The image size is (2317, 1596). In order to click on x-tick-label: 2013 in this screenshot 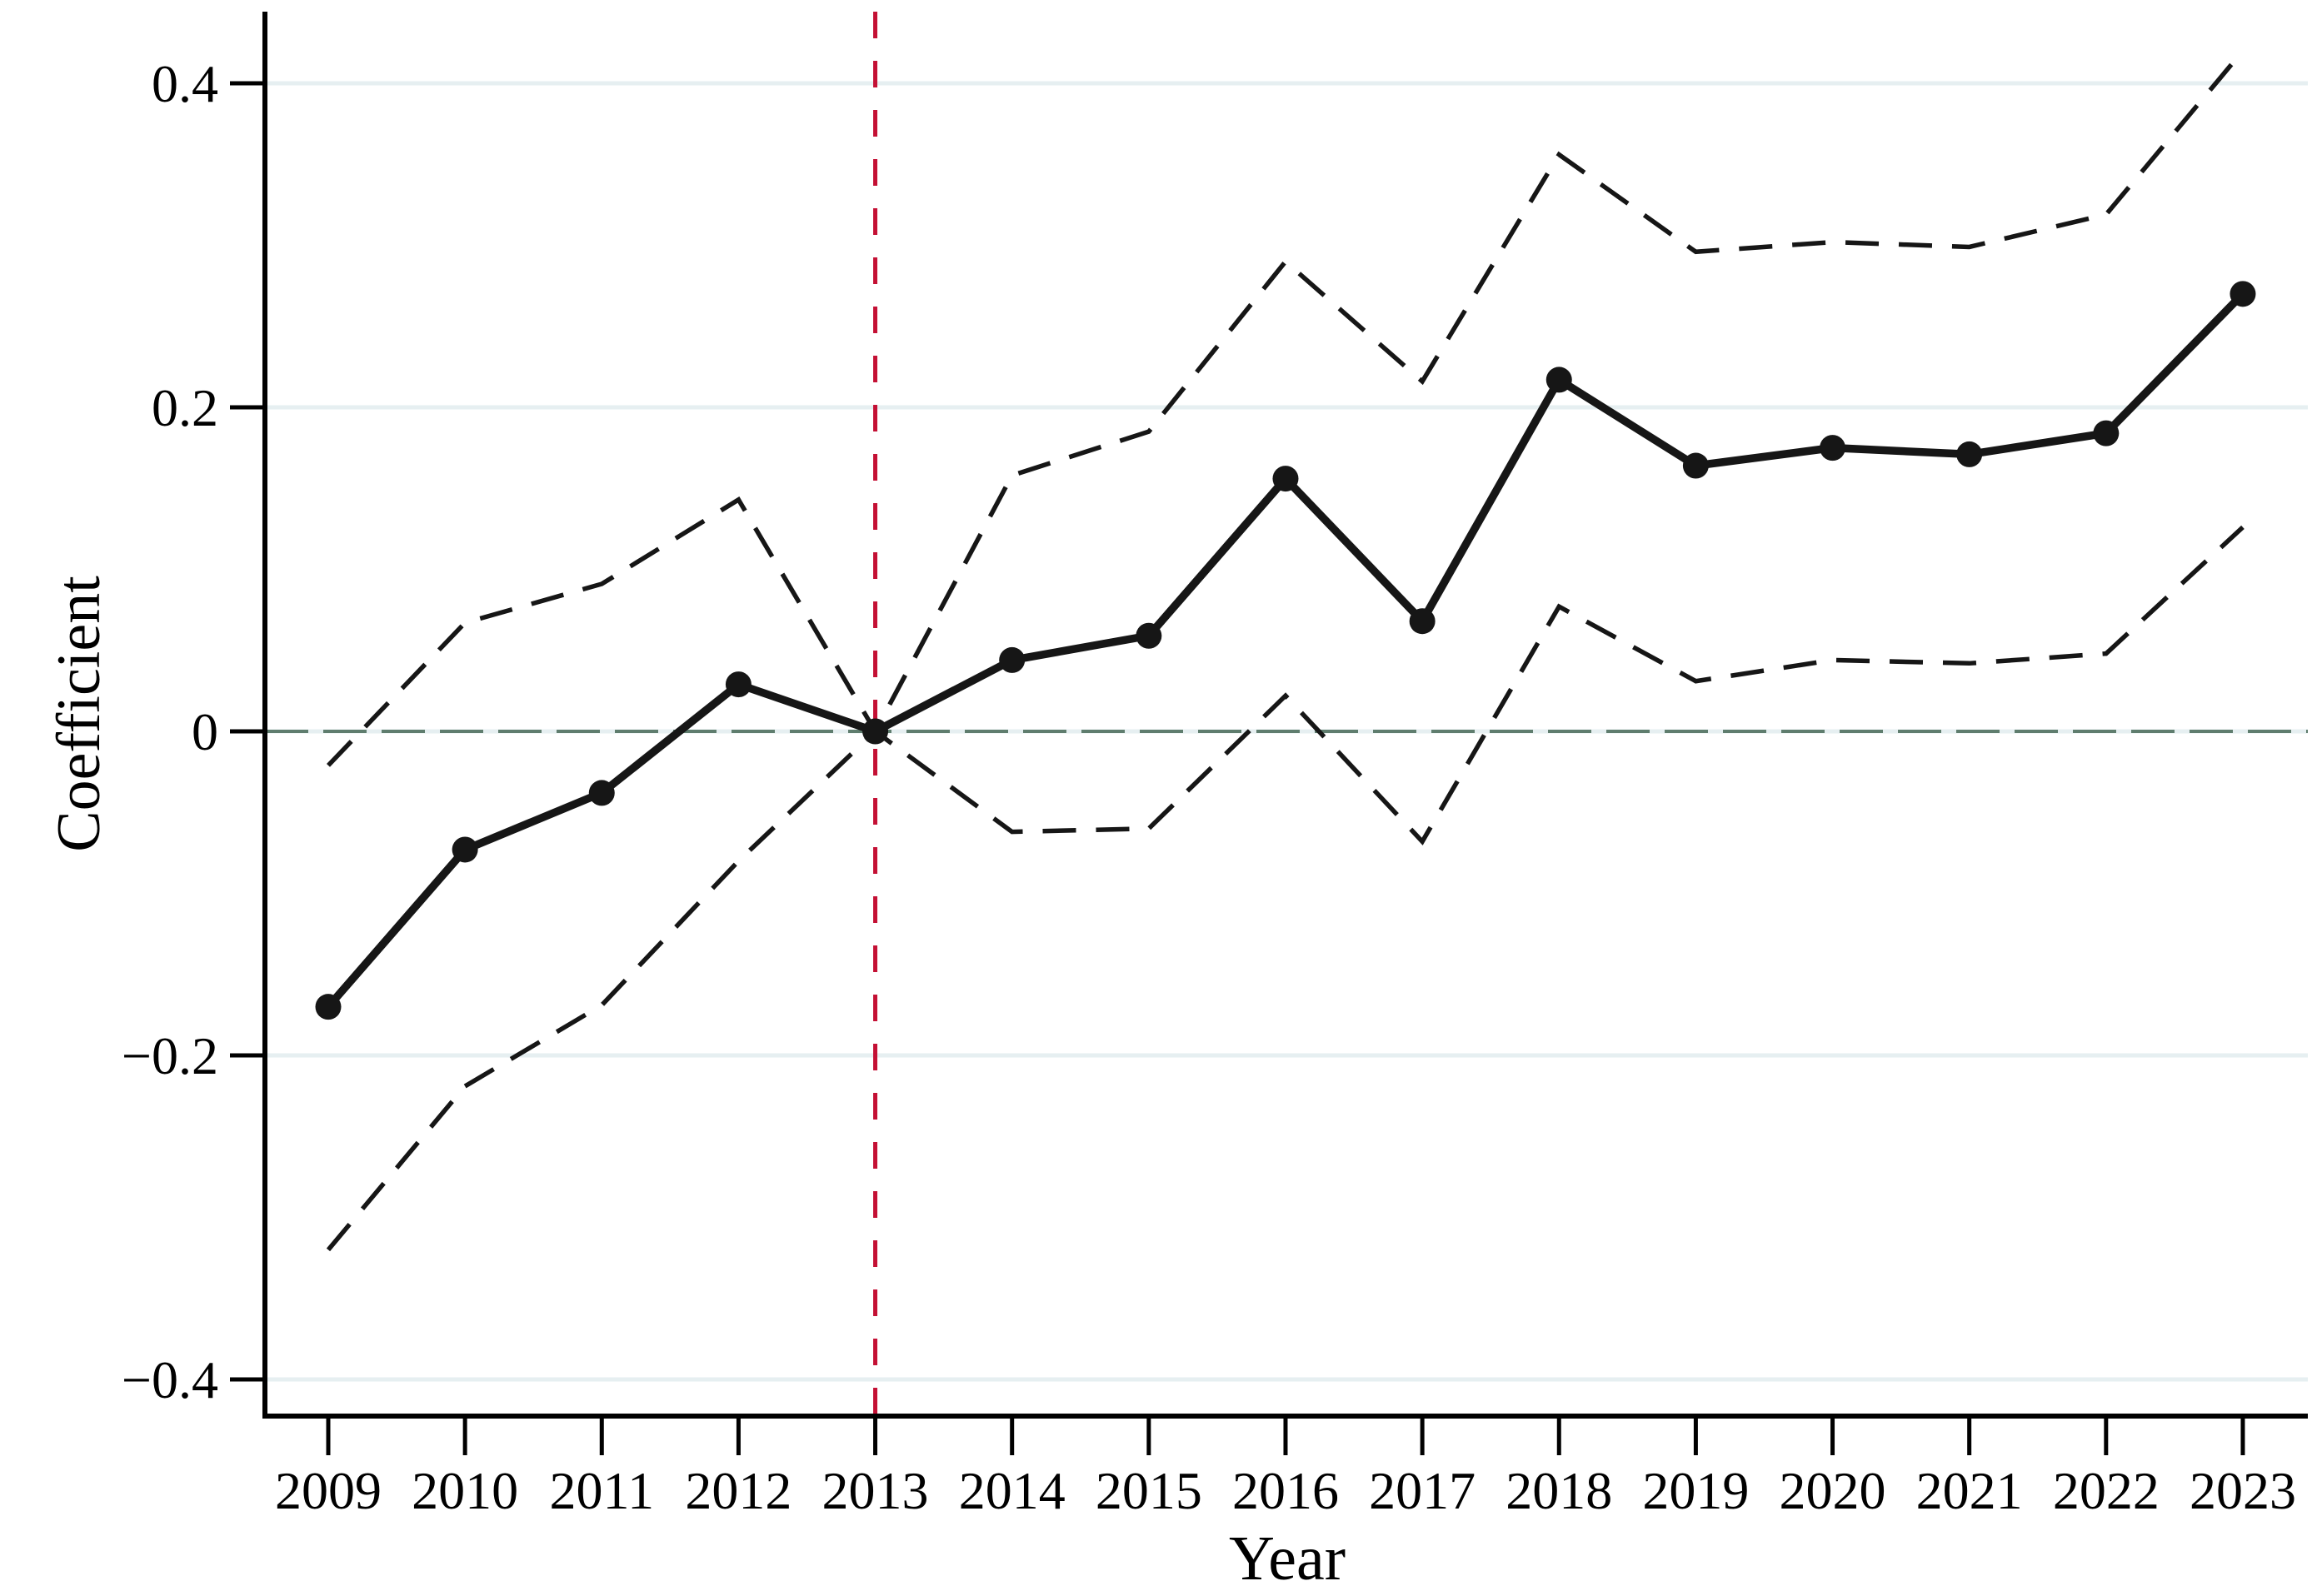, I will do `click(875, 1490)`.